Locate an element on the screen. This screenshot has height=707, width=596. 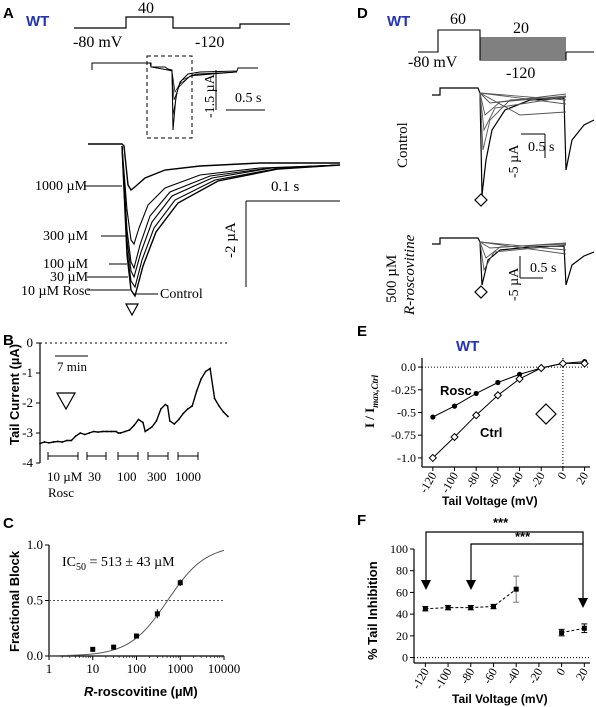
voltage-protocol-a is located at coordinates (182, 22).